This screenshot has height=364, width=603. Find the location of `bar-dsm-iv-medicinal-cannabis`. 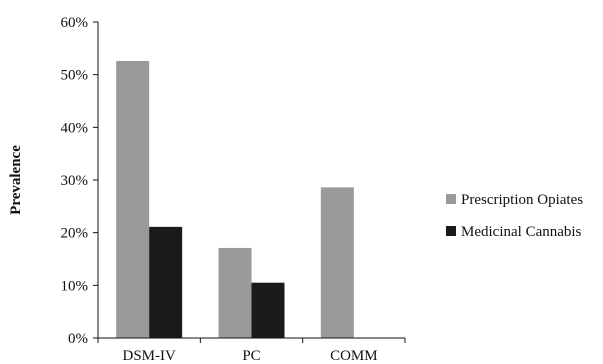

bar-dsm-iv-medicinal-cannabis is located at coordinates (166, 282).